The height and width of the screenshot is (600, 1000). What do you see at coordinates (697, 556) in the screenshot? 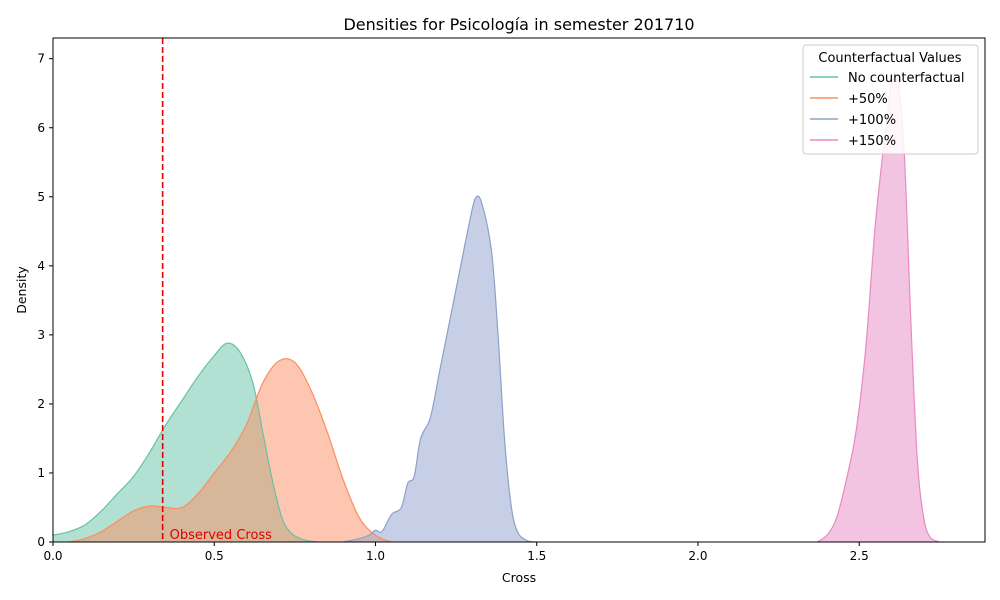
I see `x-tick-label: 2.0` at bounding box center [697, 556].